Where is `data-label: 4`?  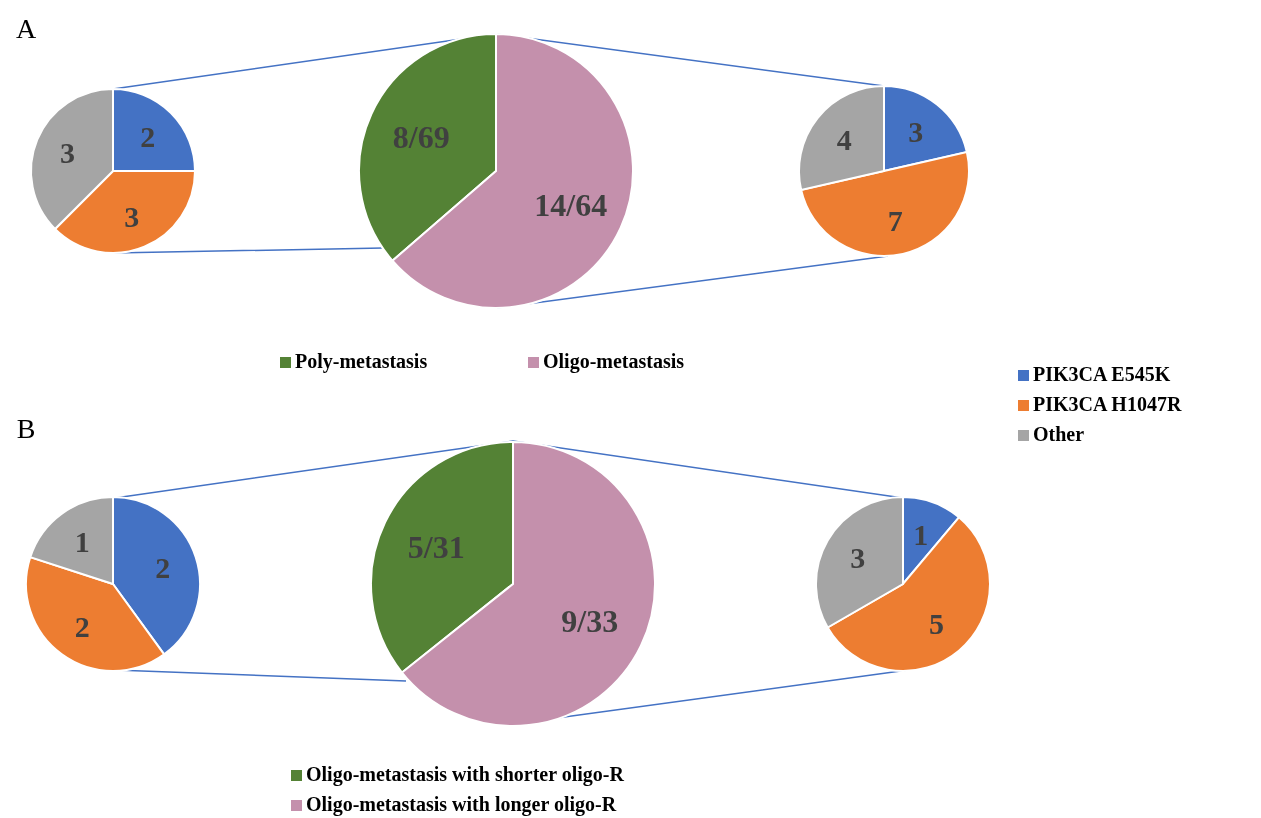 data-label: 4 is located at coordinates (844, 139).